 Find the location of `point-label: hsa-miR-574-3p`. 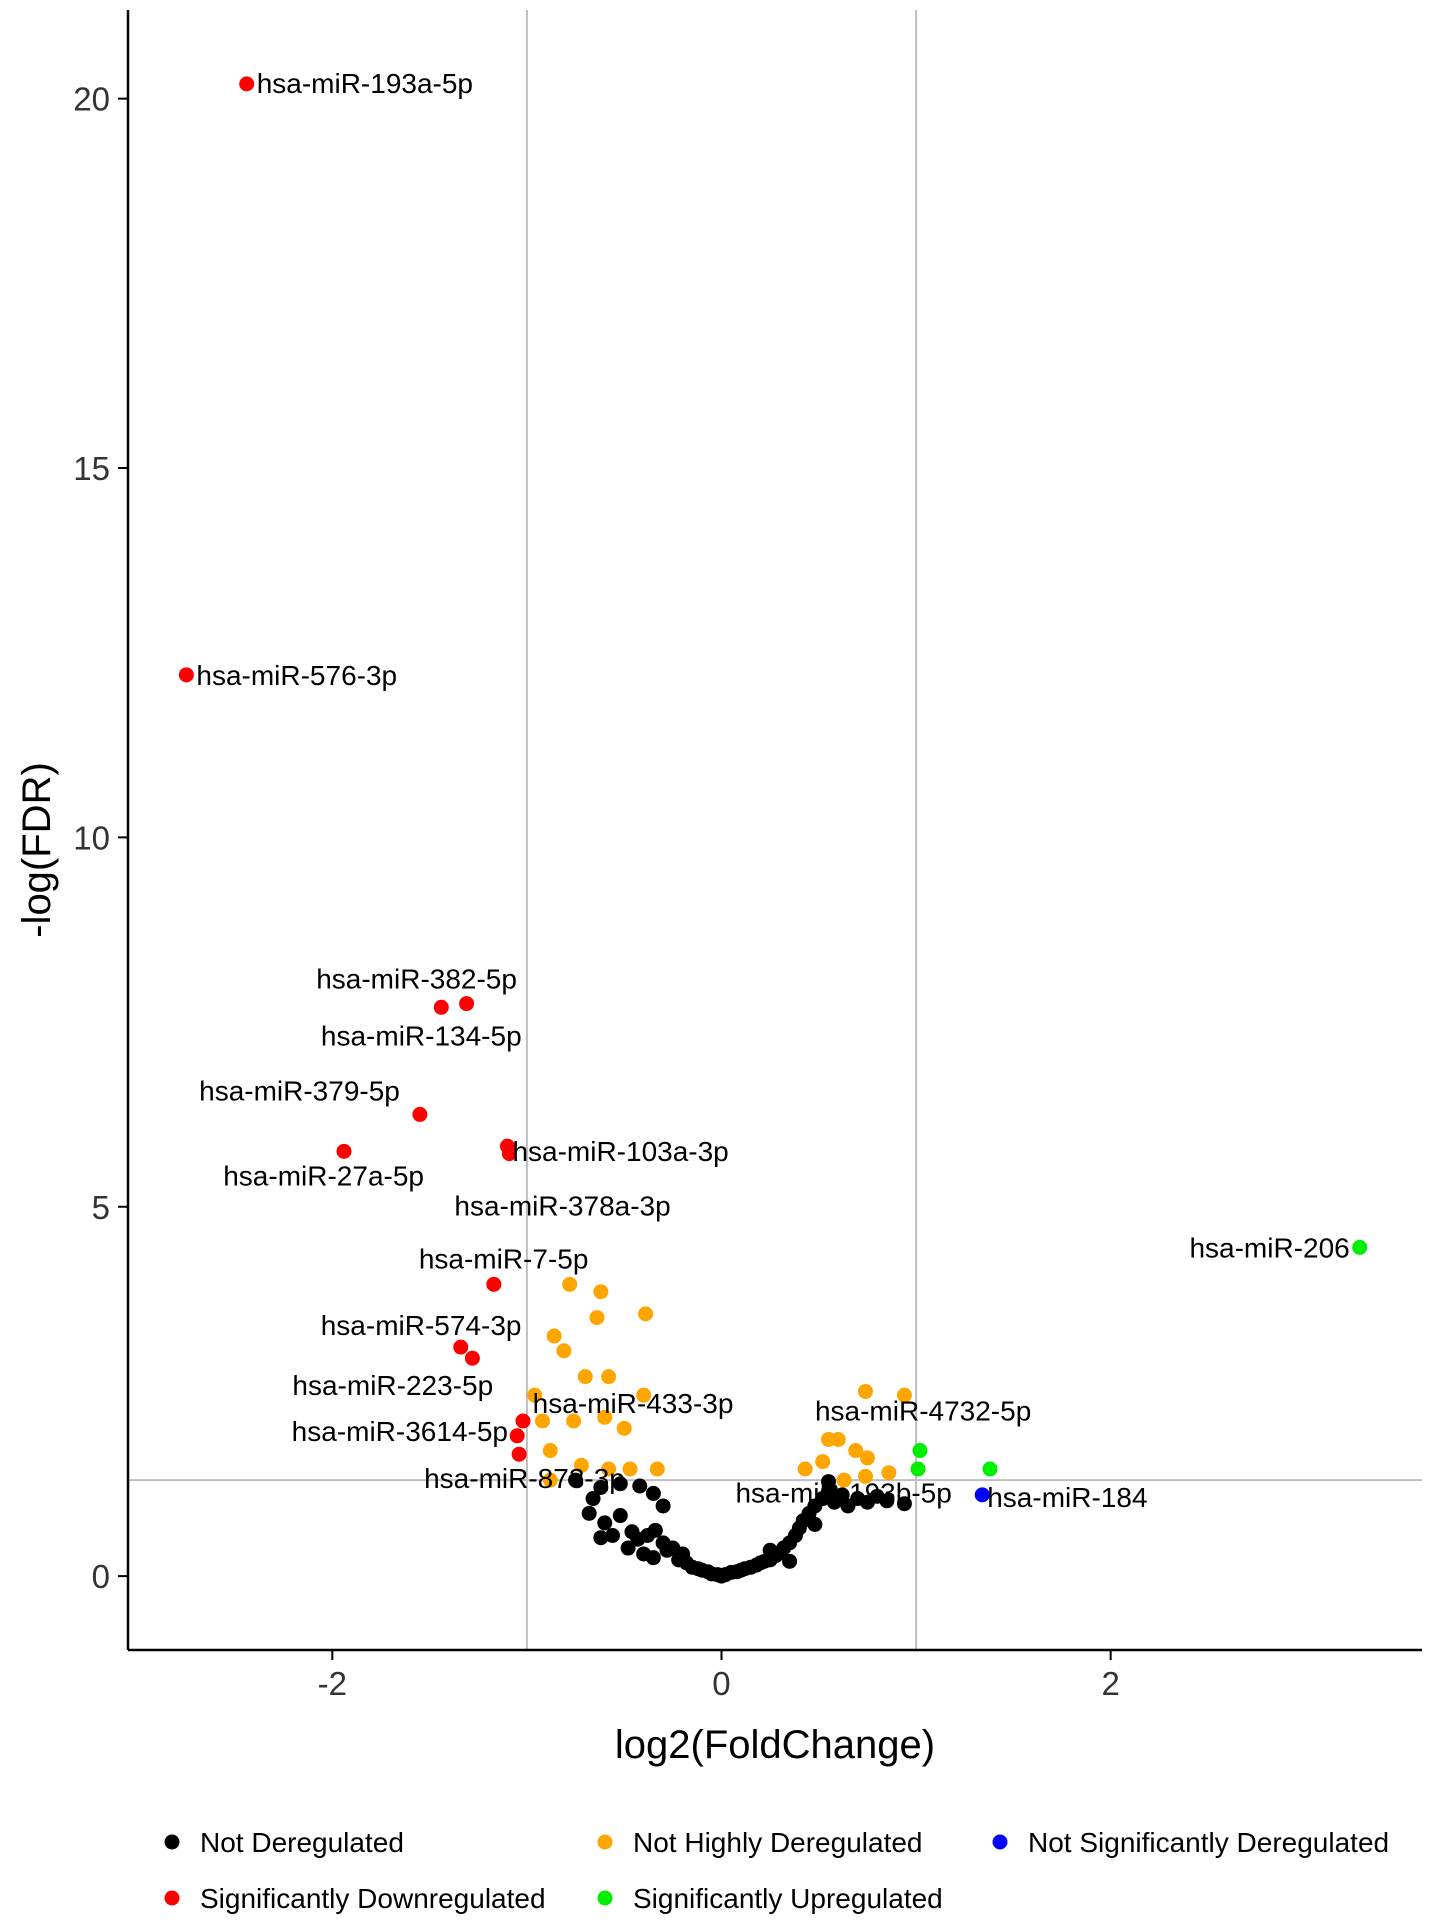

point-label: hsa-miR-574-3p is located at coordinates (421, 1325).